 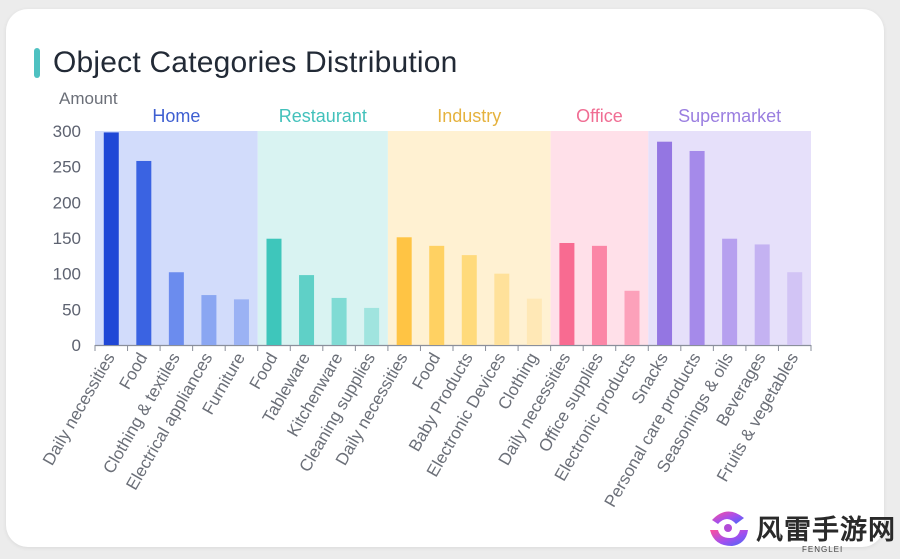 I want to click on y-tick-label: 0, so click(x=76, y=345).